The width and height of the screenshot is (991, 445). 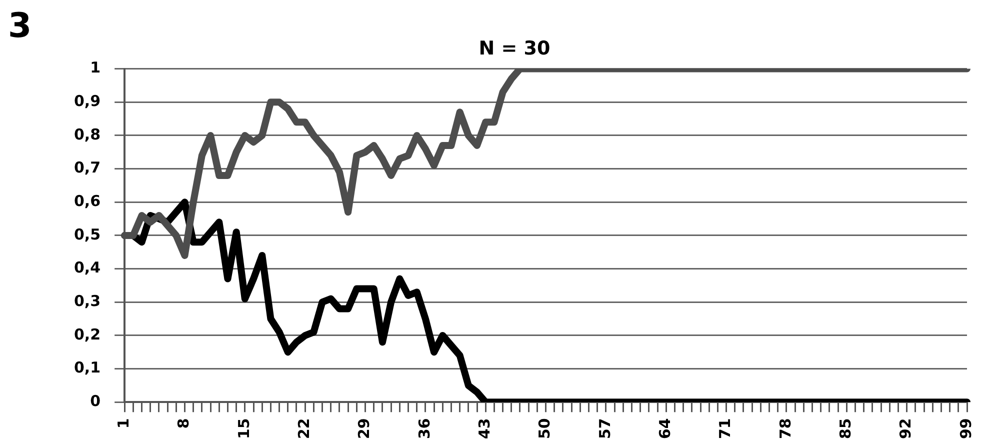 What do you see at coordinates (87, 334) in the screenshot?
I see `y-tick-label: 0,2` at bounding box center [87, 334].